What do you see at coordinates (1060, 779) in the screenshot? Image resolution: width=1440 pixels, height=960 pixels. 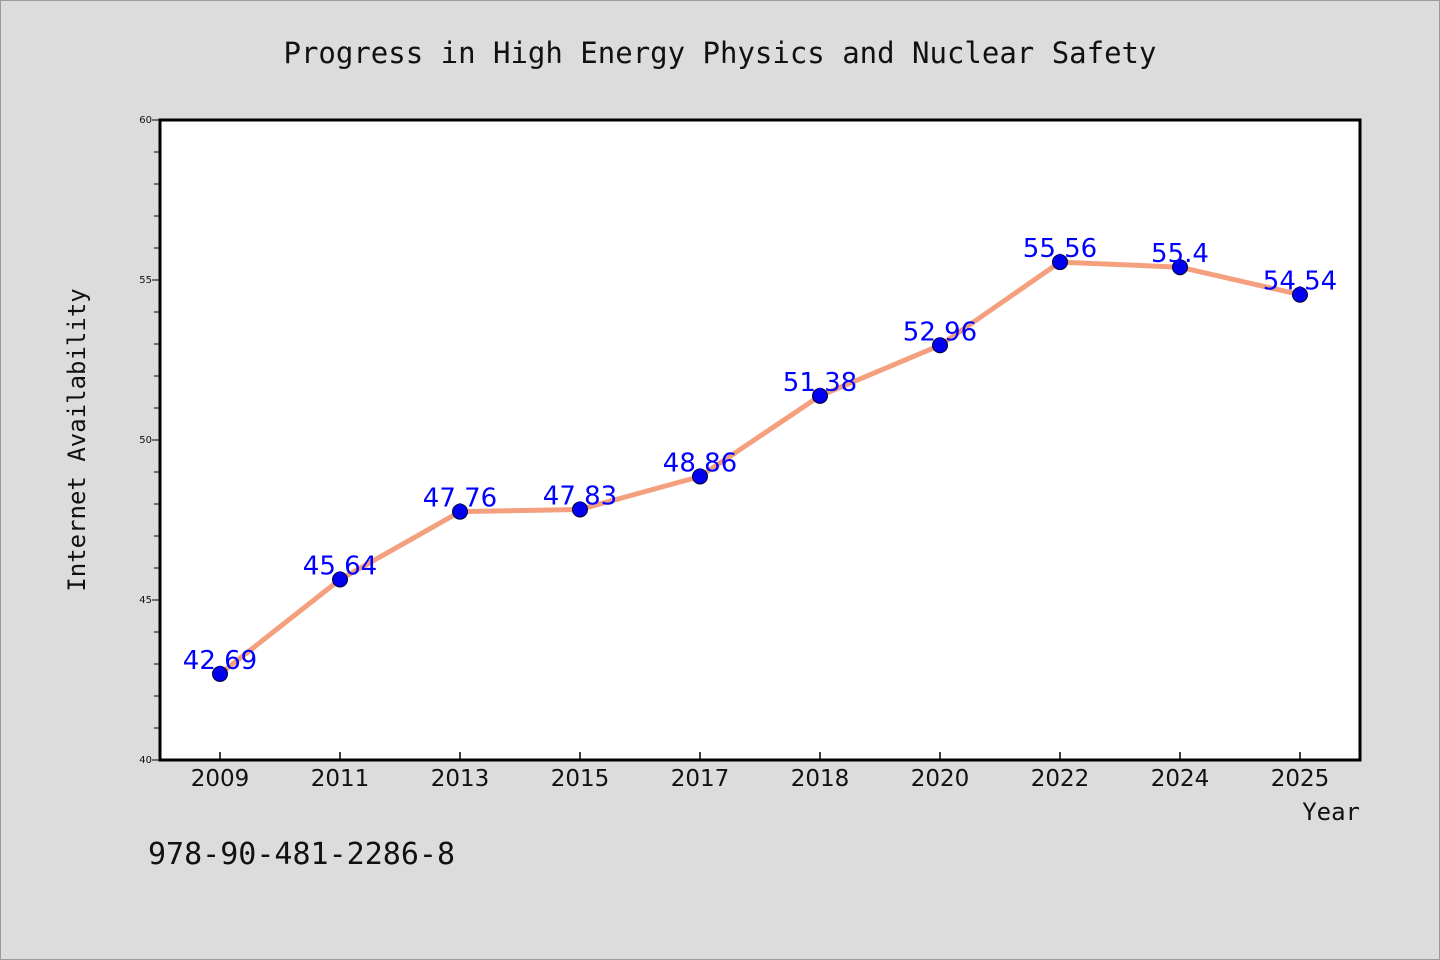 I see `x-tick-label: 2022` at bounding box center [1060, 779].